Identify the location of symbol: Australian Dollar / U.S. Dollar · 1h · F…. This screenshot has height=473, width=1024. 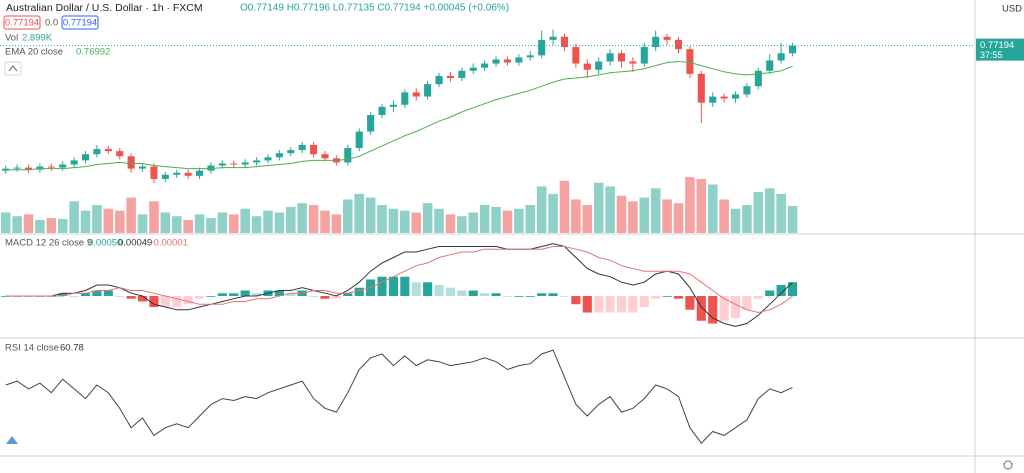
(104, 8).